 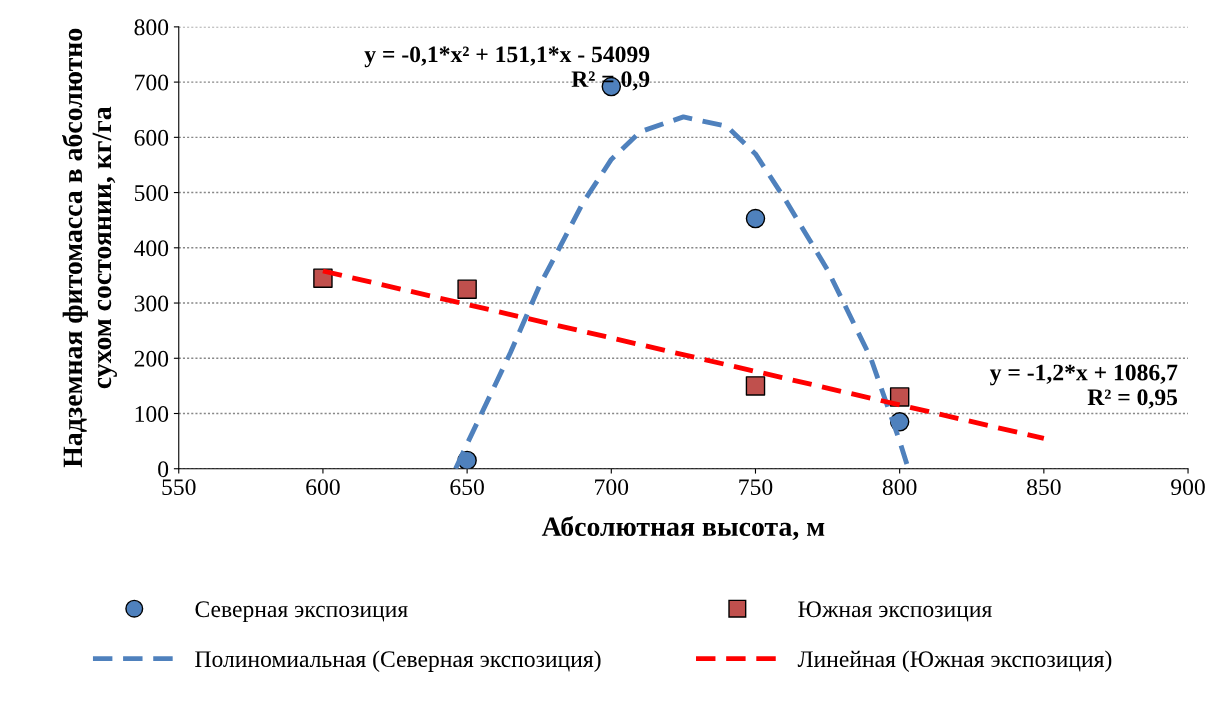 I want to click on x-tick-label: 850, so click(x=1044, y=487).